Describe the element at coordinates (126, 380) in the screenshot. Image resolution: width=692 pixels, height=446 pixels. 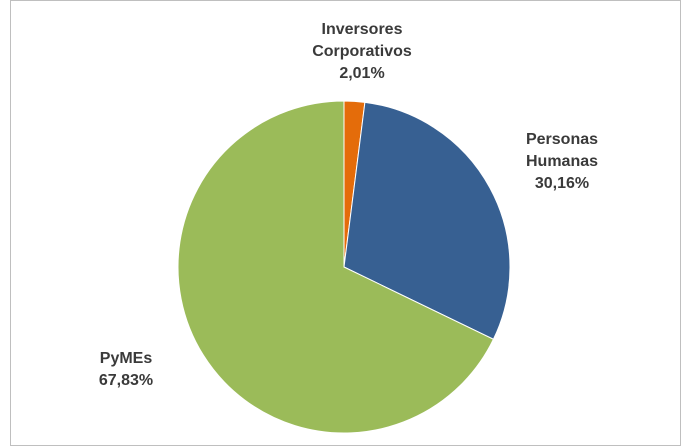
I see `slice-value-label: 67,83%` at that location.